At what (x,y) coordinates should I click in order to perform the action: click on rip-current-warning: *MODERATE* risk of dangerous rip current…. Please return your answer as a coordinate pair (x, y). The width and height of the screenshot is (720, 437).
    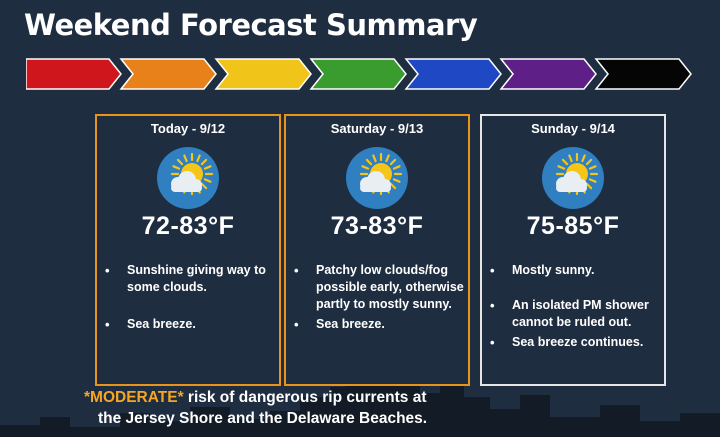
    Looking at the image, I should click on (255, 408).